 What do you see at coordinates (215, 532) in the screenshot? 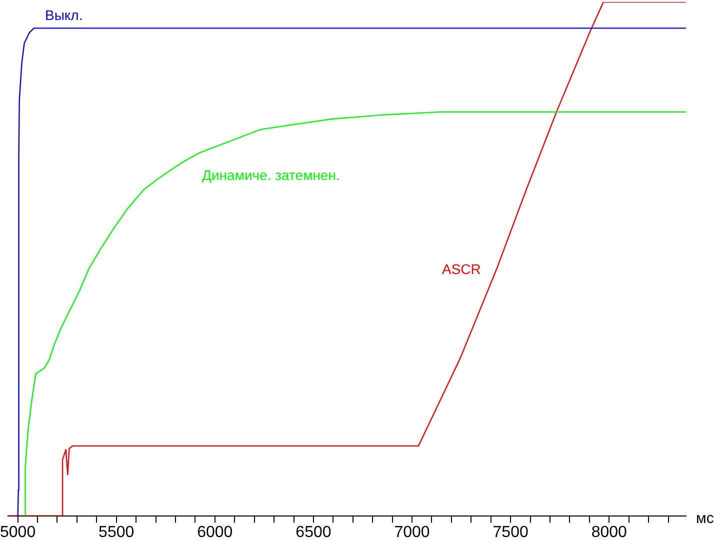
I see `x-tick-label: 6000` at bounding box center [215, 532].